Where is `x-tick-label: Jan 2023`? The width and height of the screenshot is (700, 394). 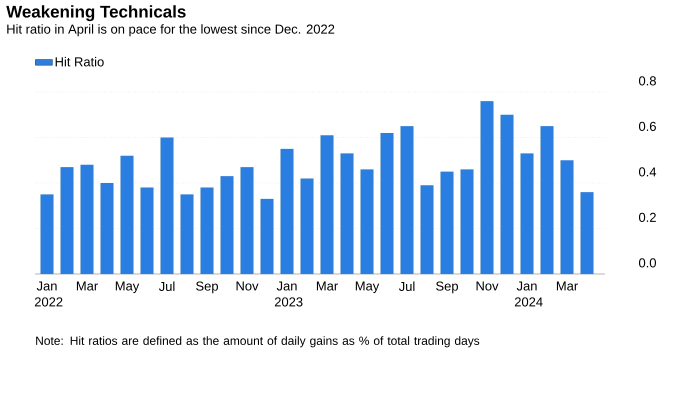 x-tick-label: Jan 2023 is located at coordinates (288, 294).